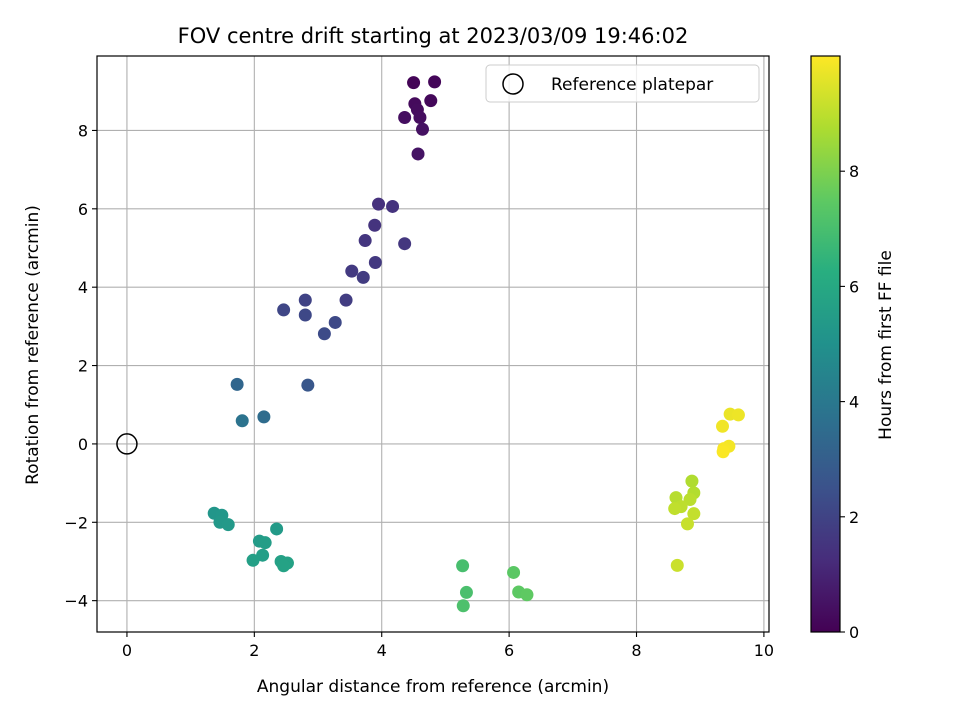 The image size is (960, 720). What do you see at coordinates (448, 646) in the screenshot?
I see `x-axis-ticks: 0 2 4 6 8 10` at bounding box center [448, 646].